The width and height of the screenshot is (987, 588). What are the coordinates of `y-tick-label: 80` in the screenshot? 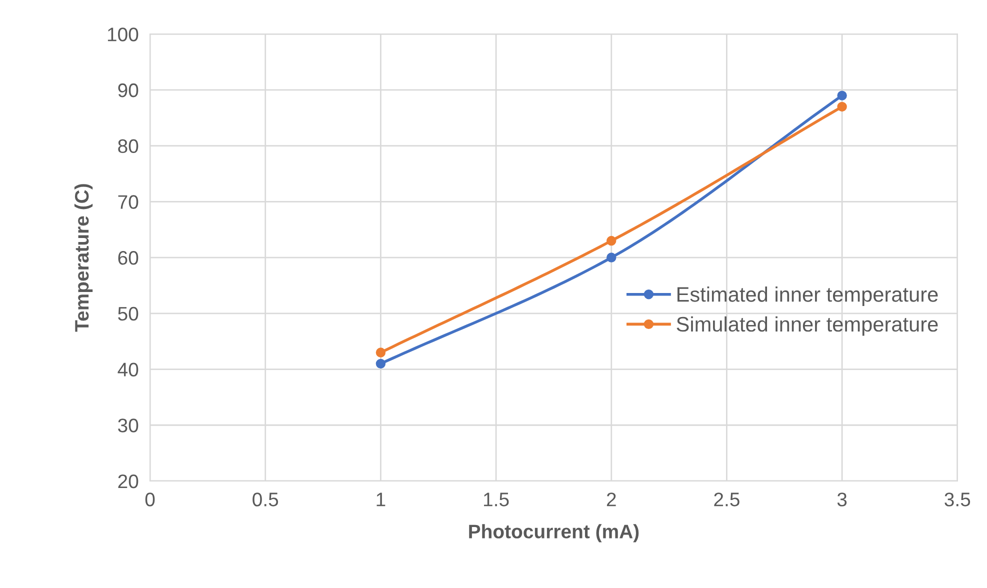 It's located at (128, 146).